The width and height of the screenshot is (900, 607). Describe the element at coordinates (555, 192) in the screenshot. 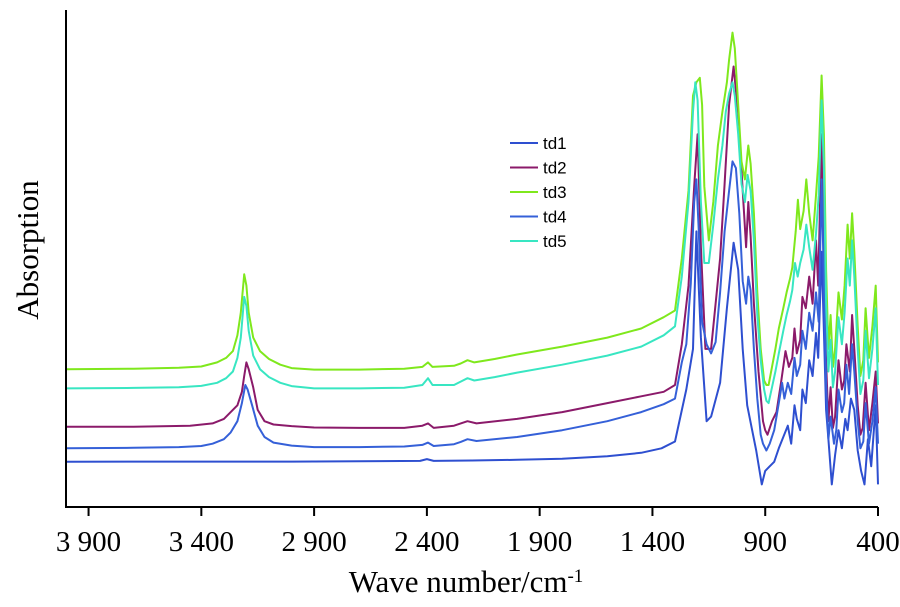

I see `legend-label-td3: td3` at that location.